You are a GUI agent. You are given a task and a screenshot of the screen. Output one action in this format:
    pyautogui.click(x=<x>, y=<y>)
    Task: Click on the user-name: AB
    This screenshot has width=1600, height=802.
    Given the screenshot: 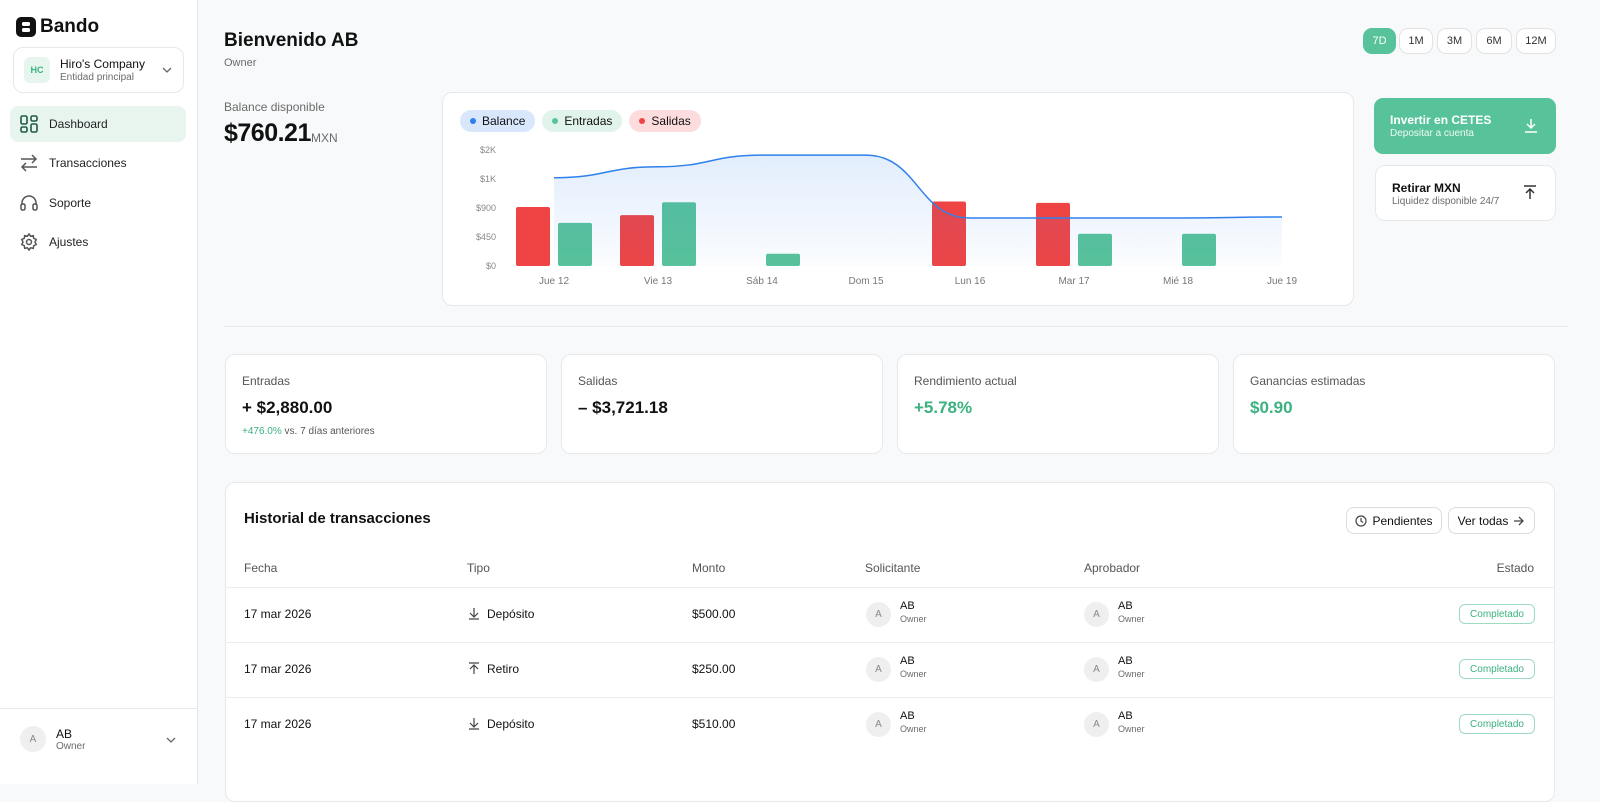 What is the action you would take?
    pyautogui.click(x=64, y=734)
    